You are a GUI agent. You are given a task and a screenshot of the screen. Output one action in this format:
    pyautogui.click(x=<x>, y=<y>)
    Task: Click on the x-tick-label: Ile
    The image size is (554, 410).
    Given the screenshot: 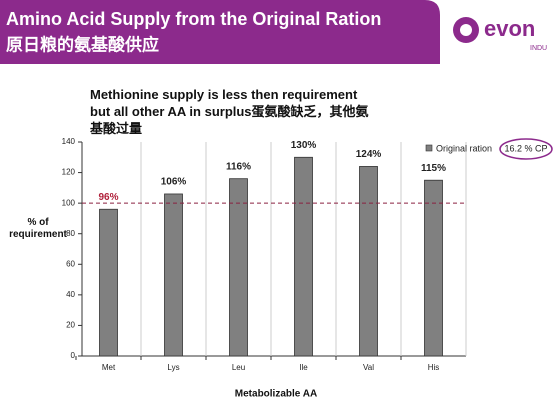 What is the action you would take?
    pyautogui.click(x=303, y=367)
    